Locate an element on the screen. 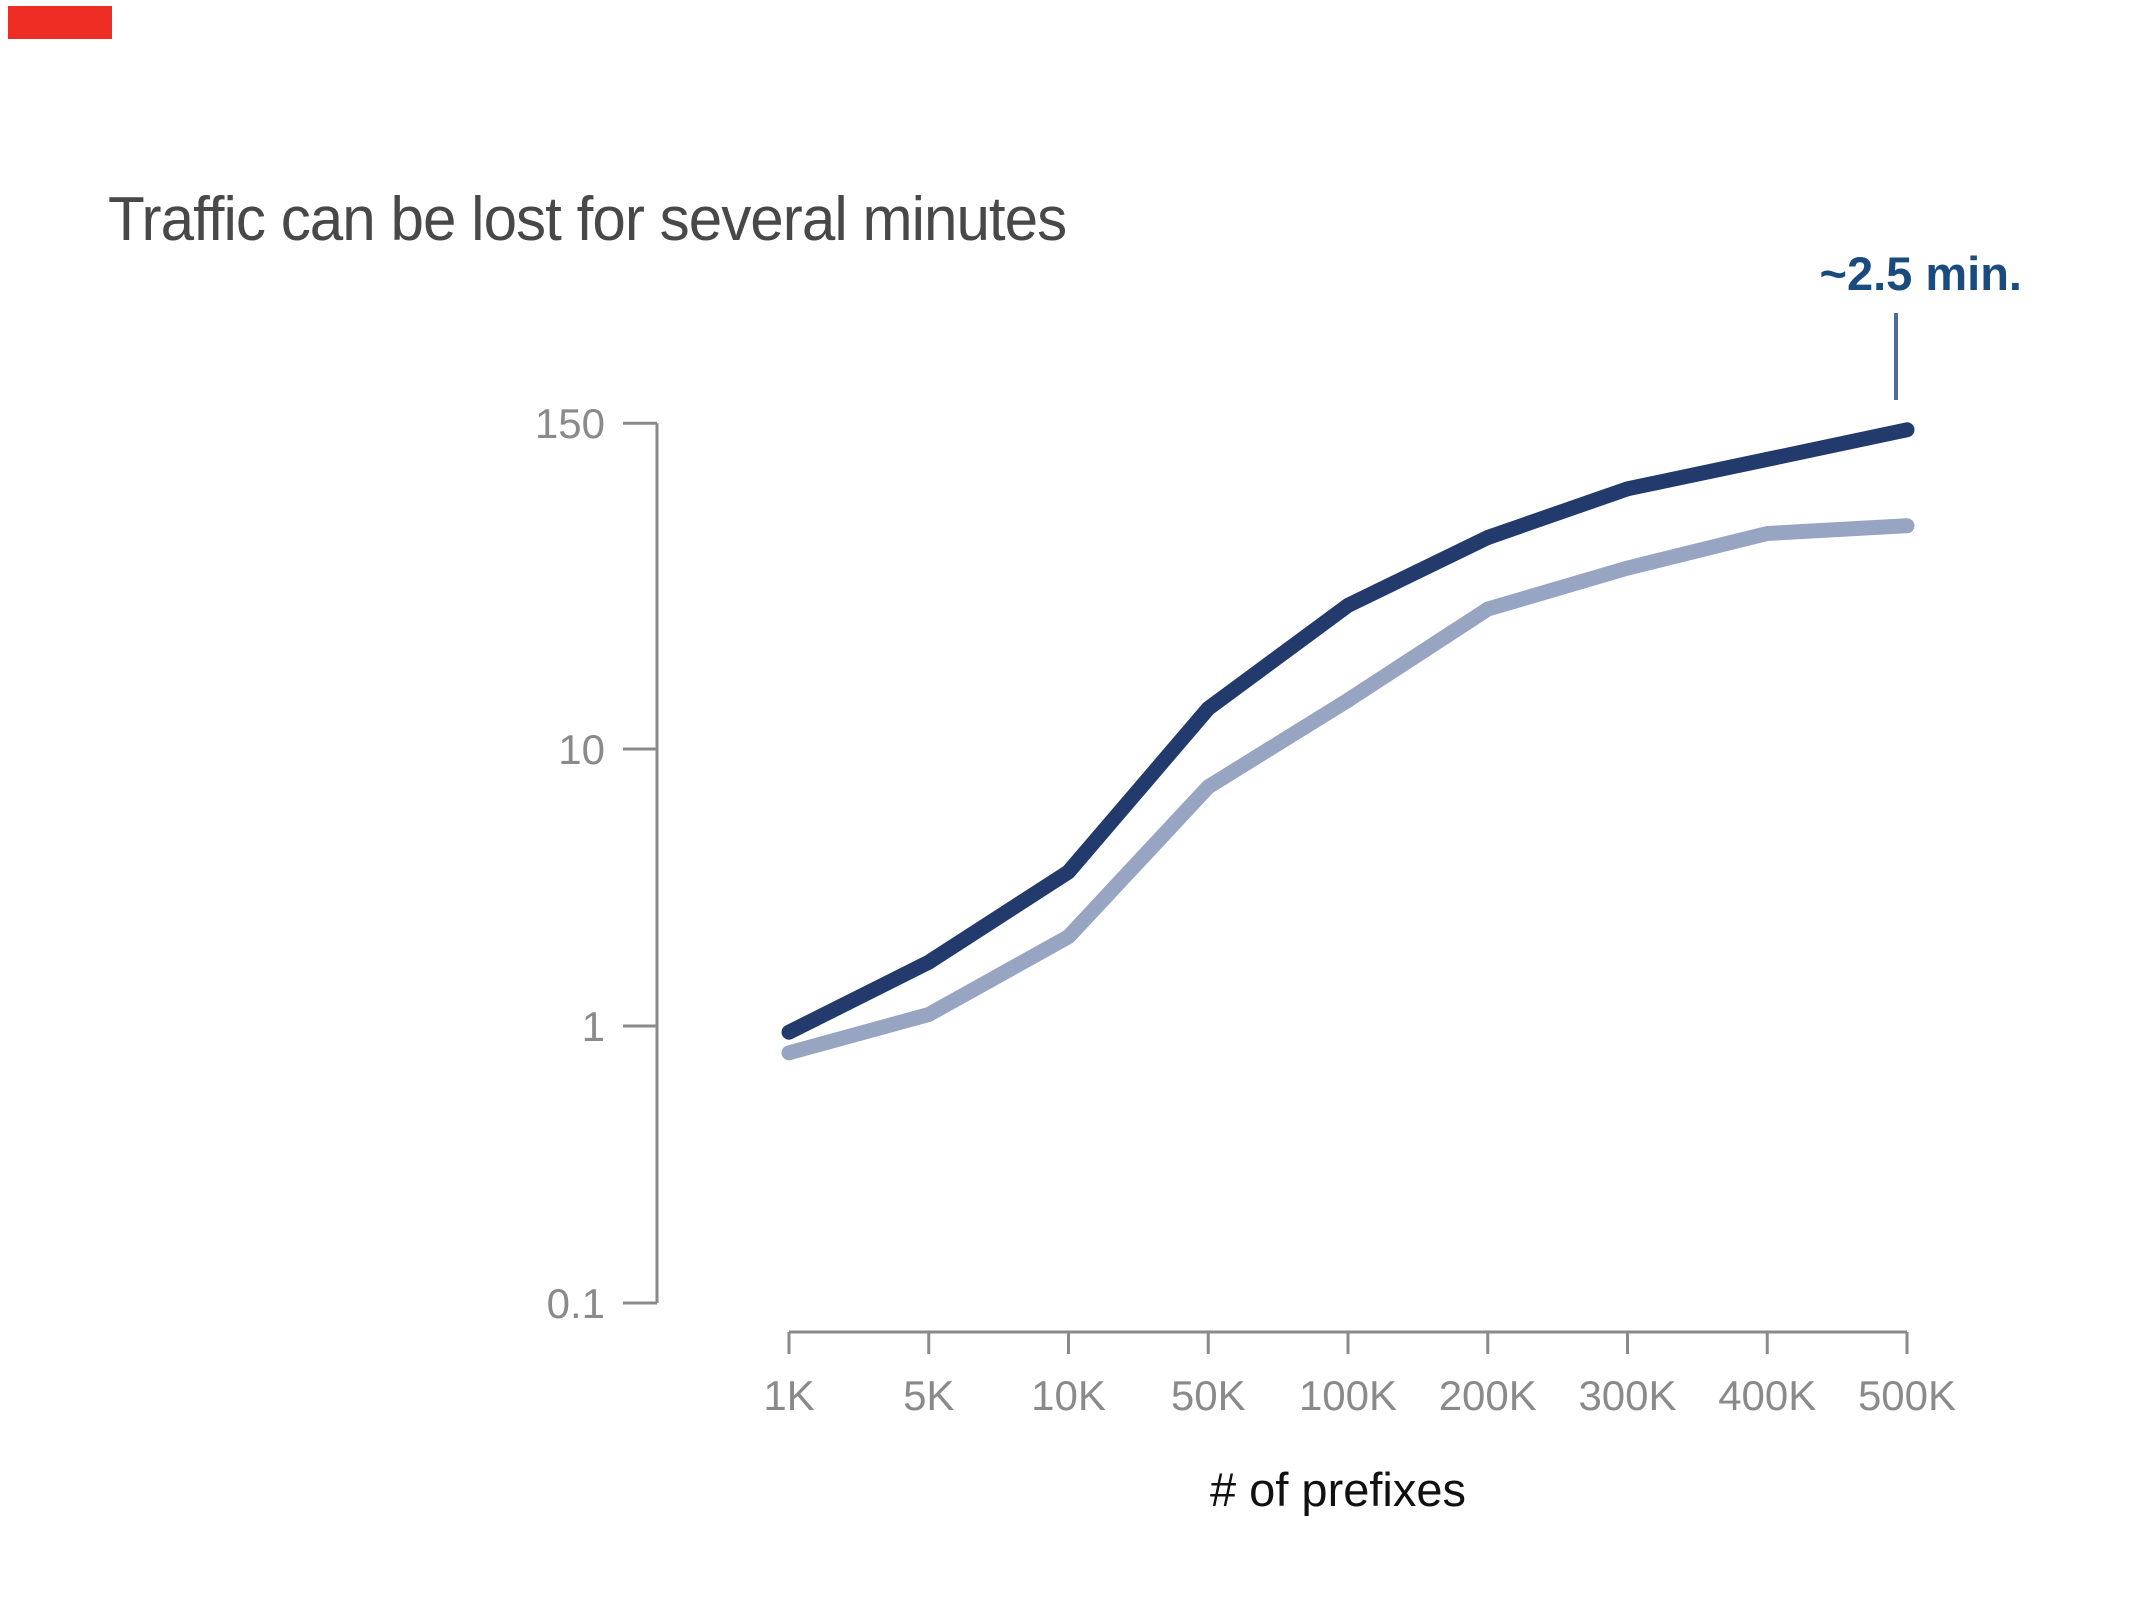  x-tick-label: 10K is located at coordinates (1068, 1395).